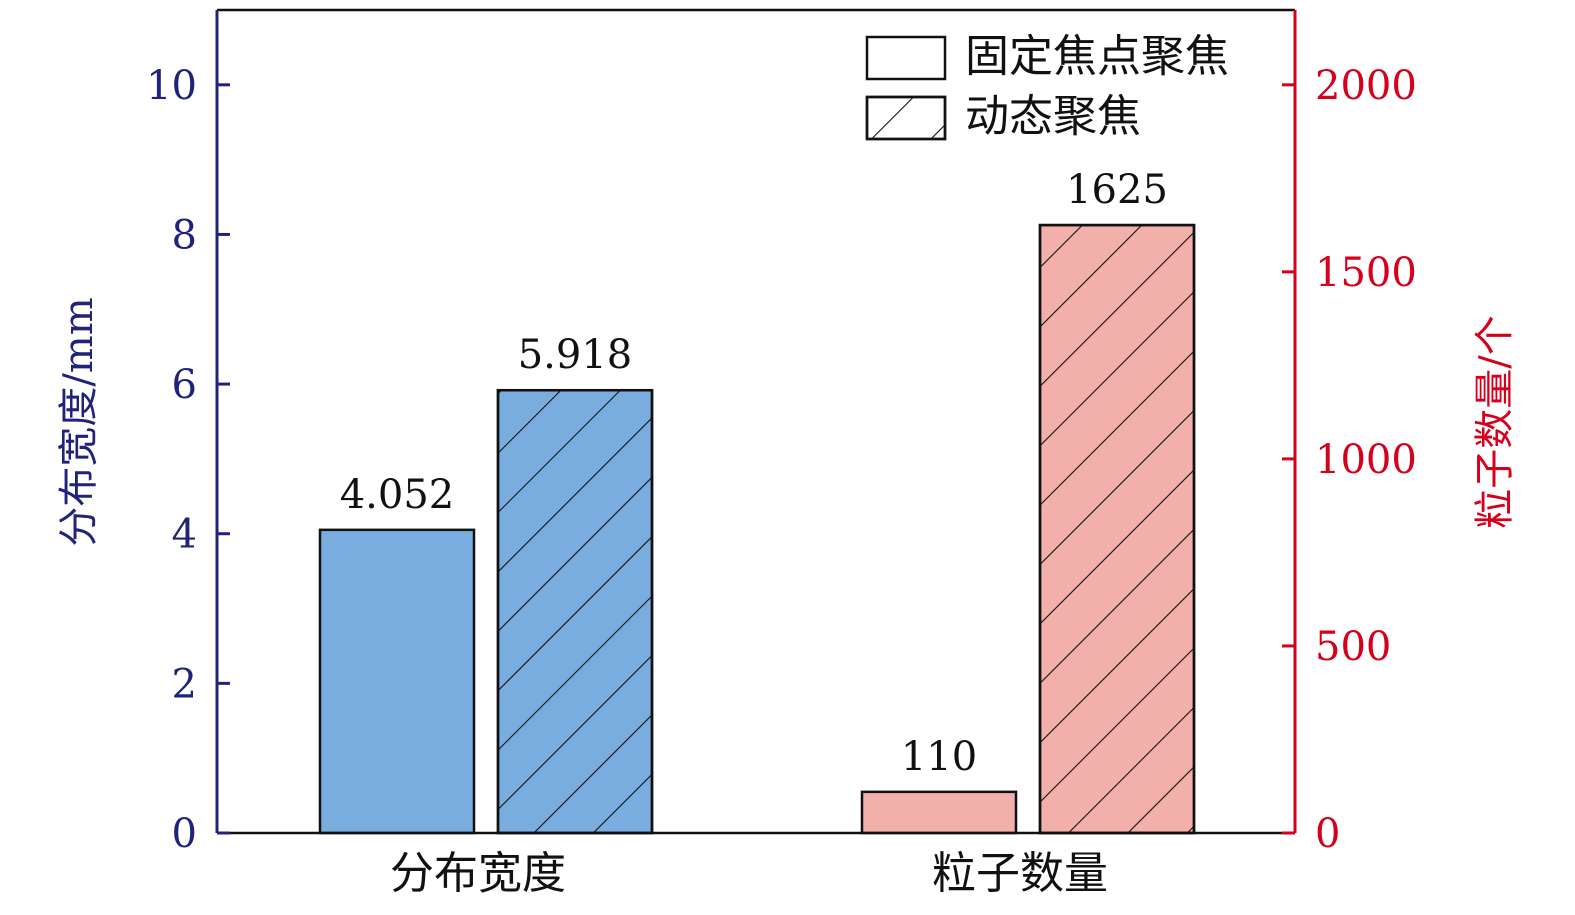 Image resolution: width=1575 pixels, height=915 pixels. Describe the element at coordinates (906, 118) in the screenshot. I see `legend-swatch-hatch` at that location.